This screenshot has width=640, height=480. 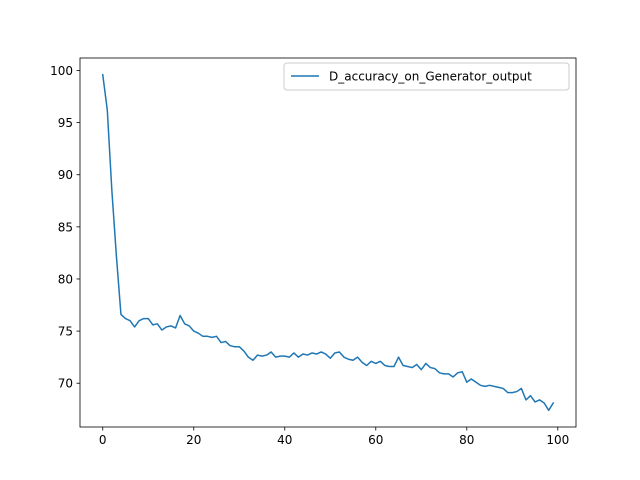 What do you see at coordinates (193, 440) in the screenshot?
I see `x-tick-label: 20` at bounding box center [193, 440].